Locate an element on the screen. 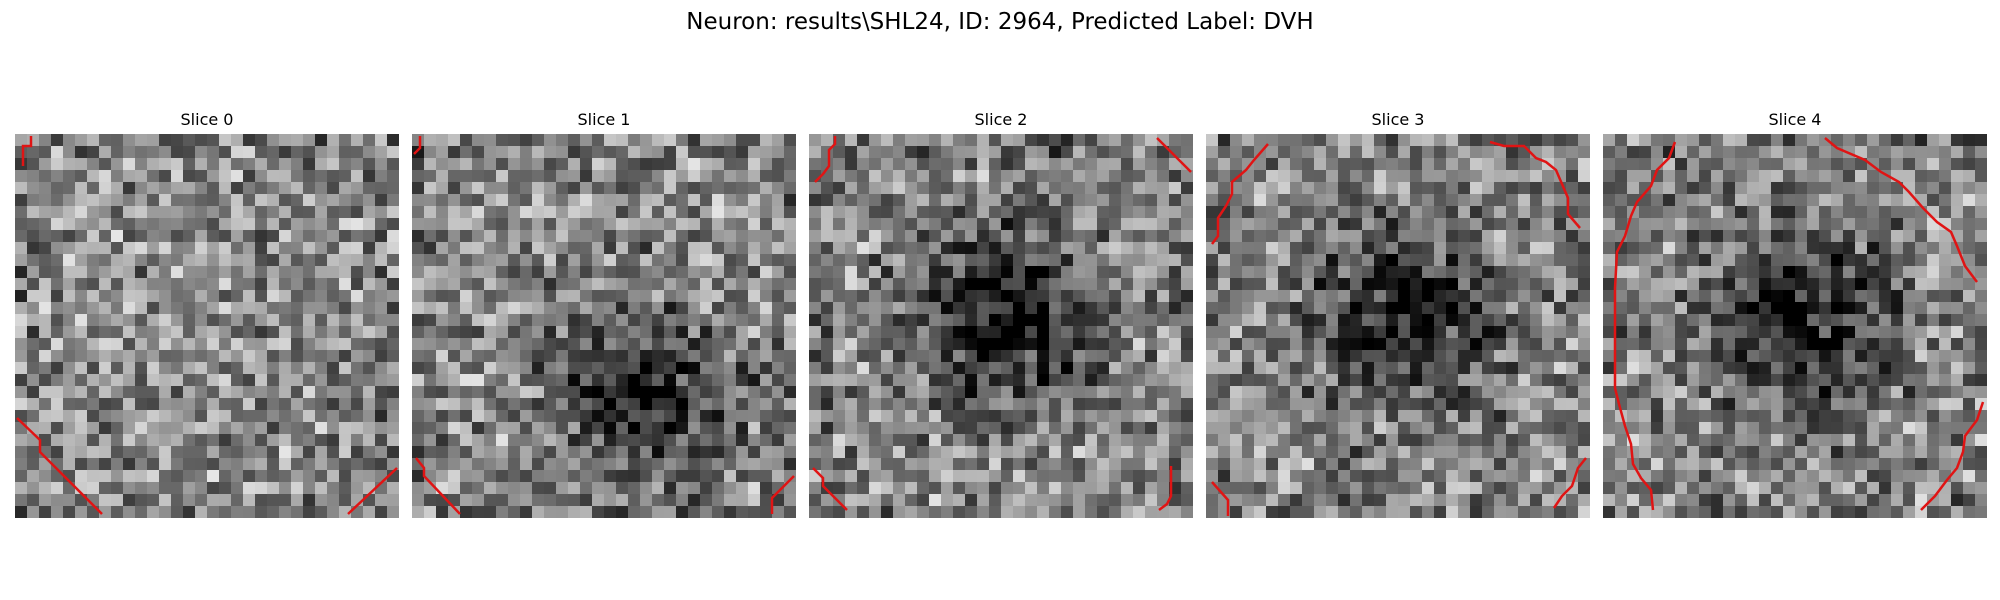 Image resolution: width=2000 pixels, height=600 pixels. slice-panel-3: Slice 3 is located at coordinates (1398, 314).